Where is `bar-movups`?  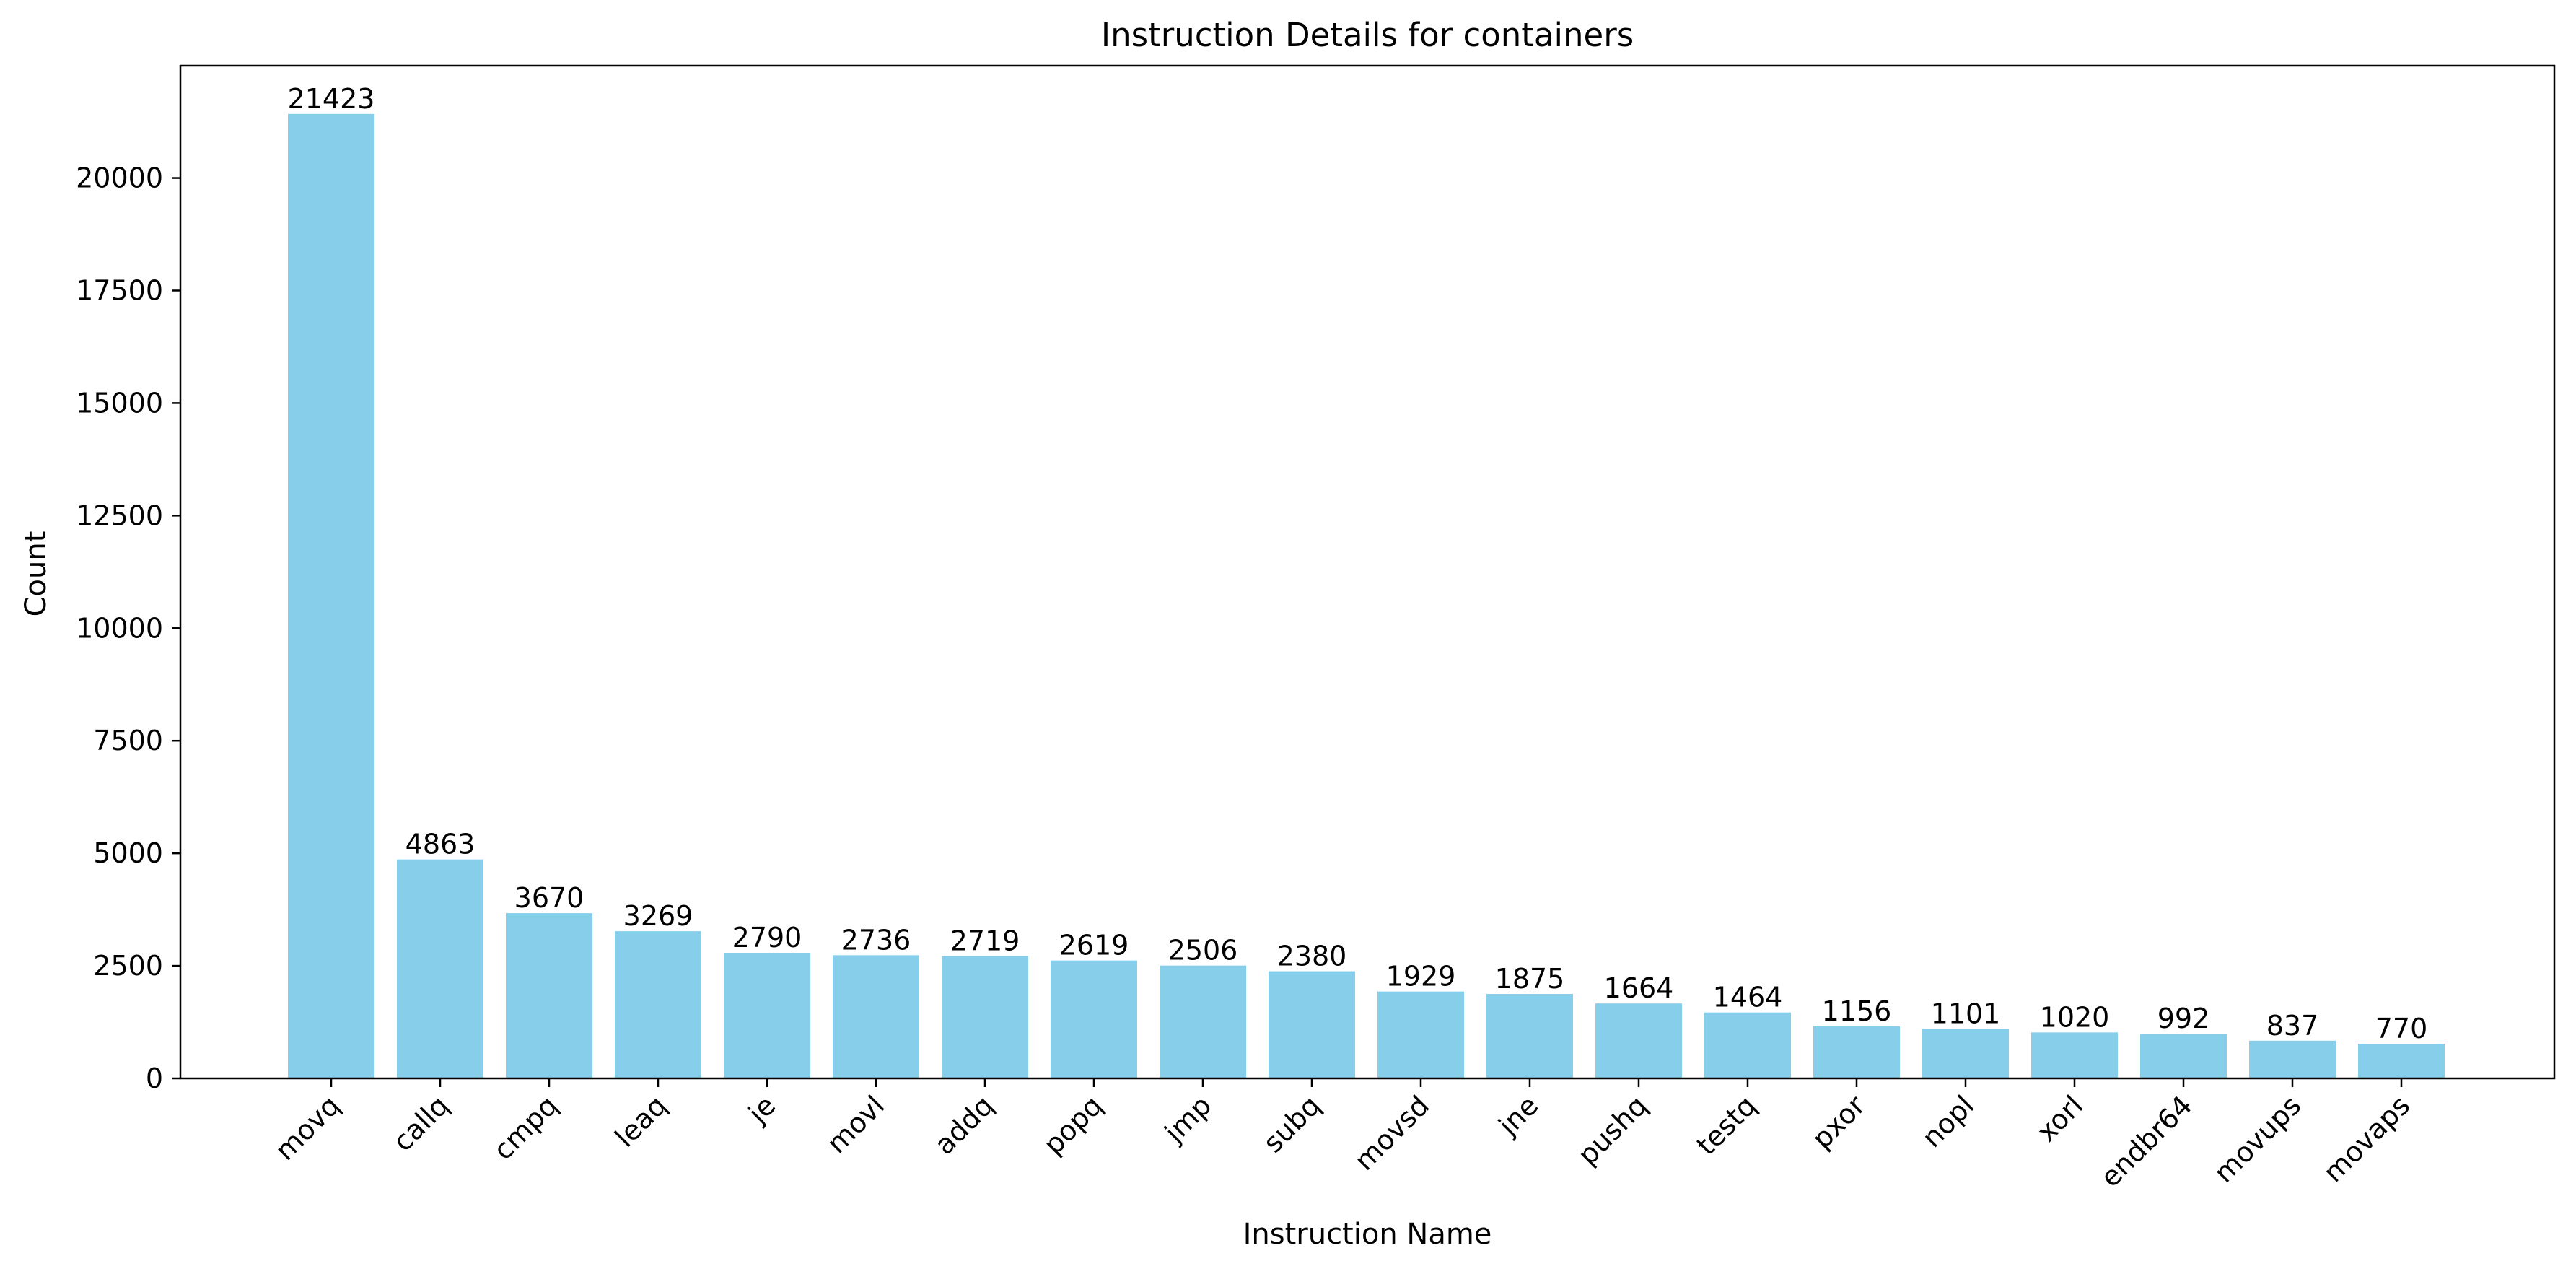
bar-movups is located at coordinates (2292, 1059).